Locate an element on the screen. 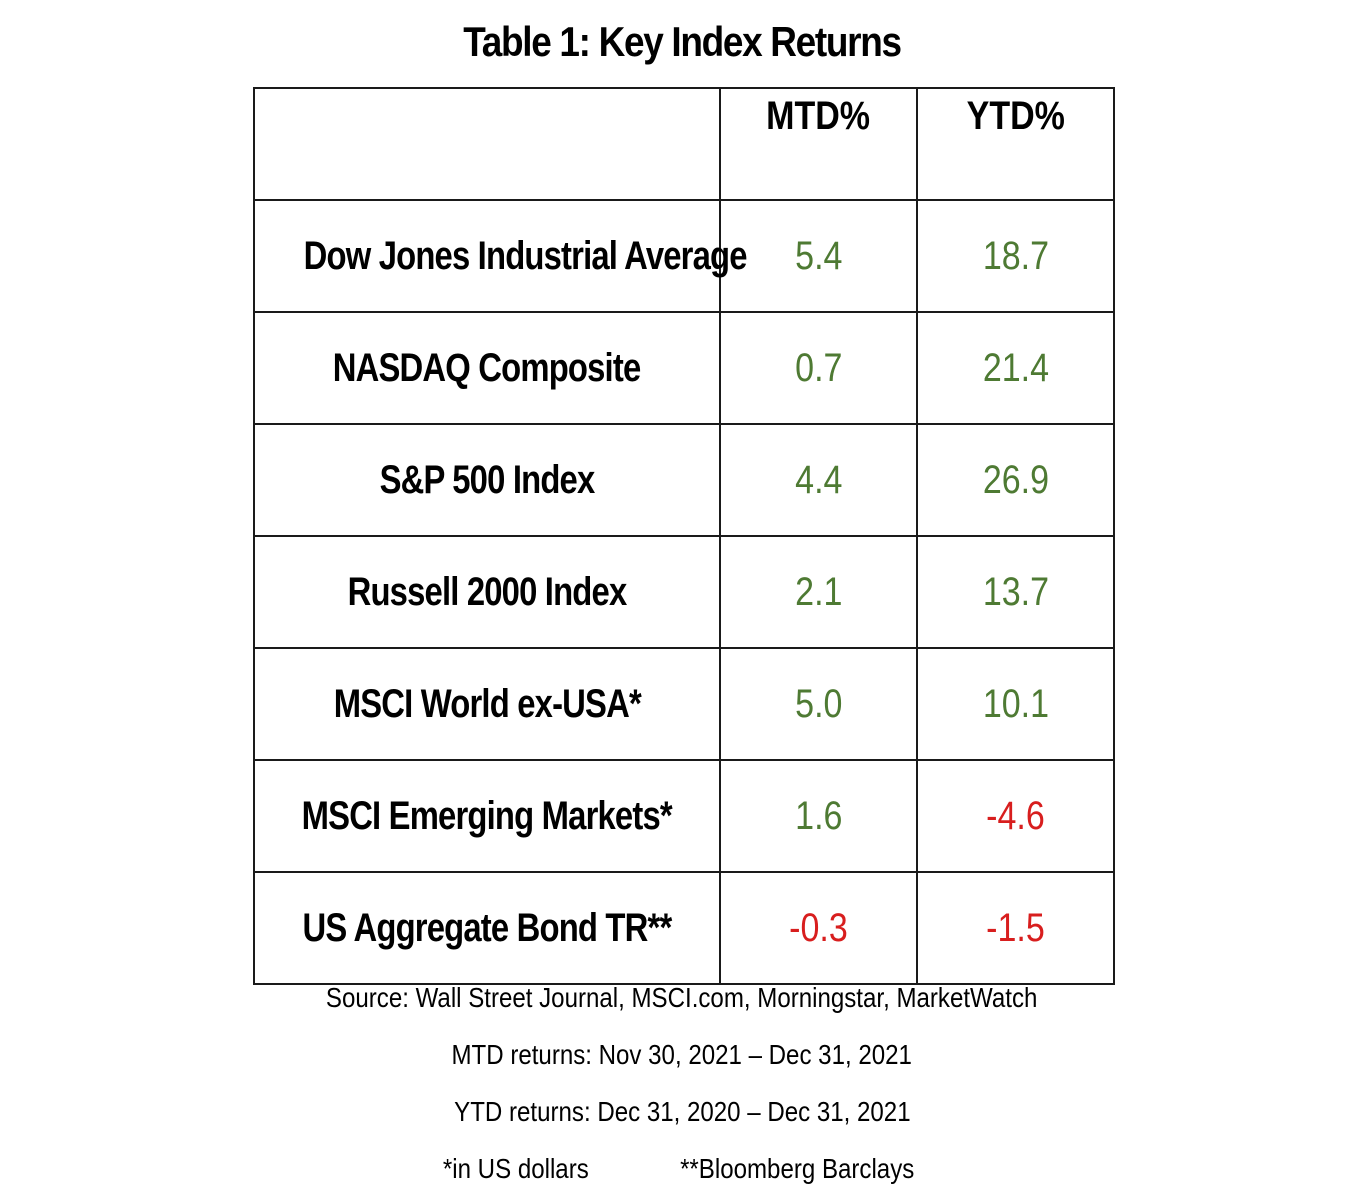 The image size is (1364, 1200). mtd-value: 5.0 is located at coordinates (818, 703).